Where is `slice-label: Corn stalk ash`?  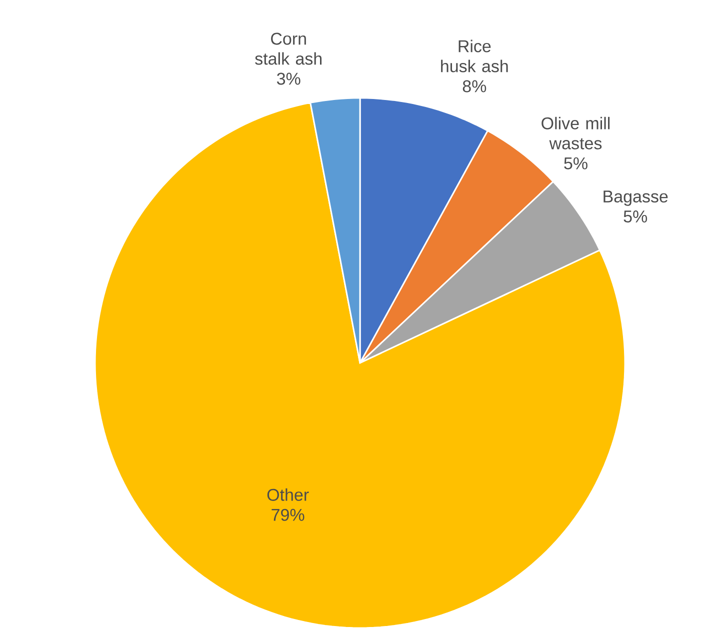
slice-label: Corn stalk ash is located at coordinates (288, 48).